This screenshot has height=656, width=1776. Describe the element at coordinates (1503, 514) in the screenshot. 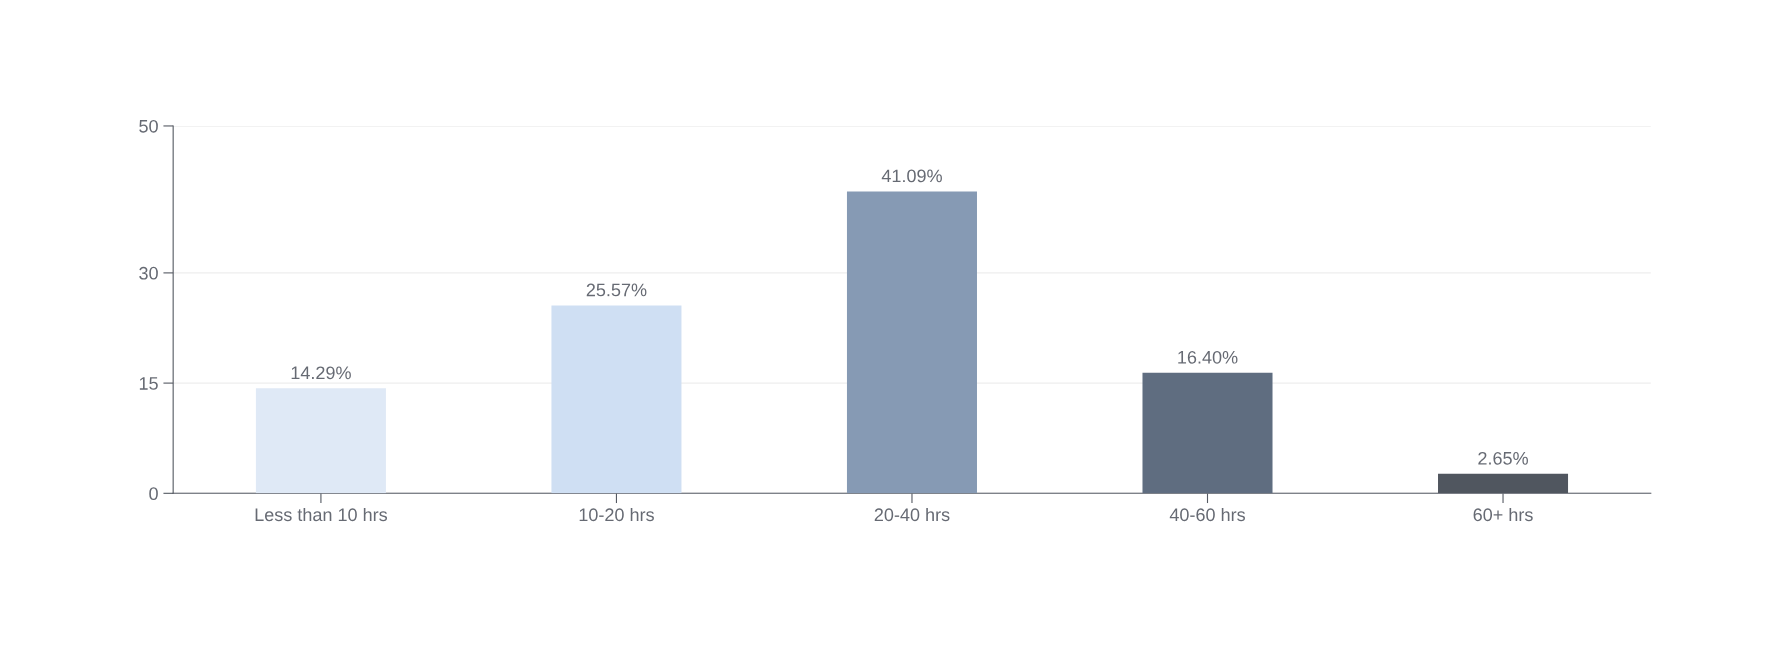

I see `x-tick-label: 60+ hrs` at that location.